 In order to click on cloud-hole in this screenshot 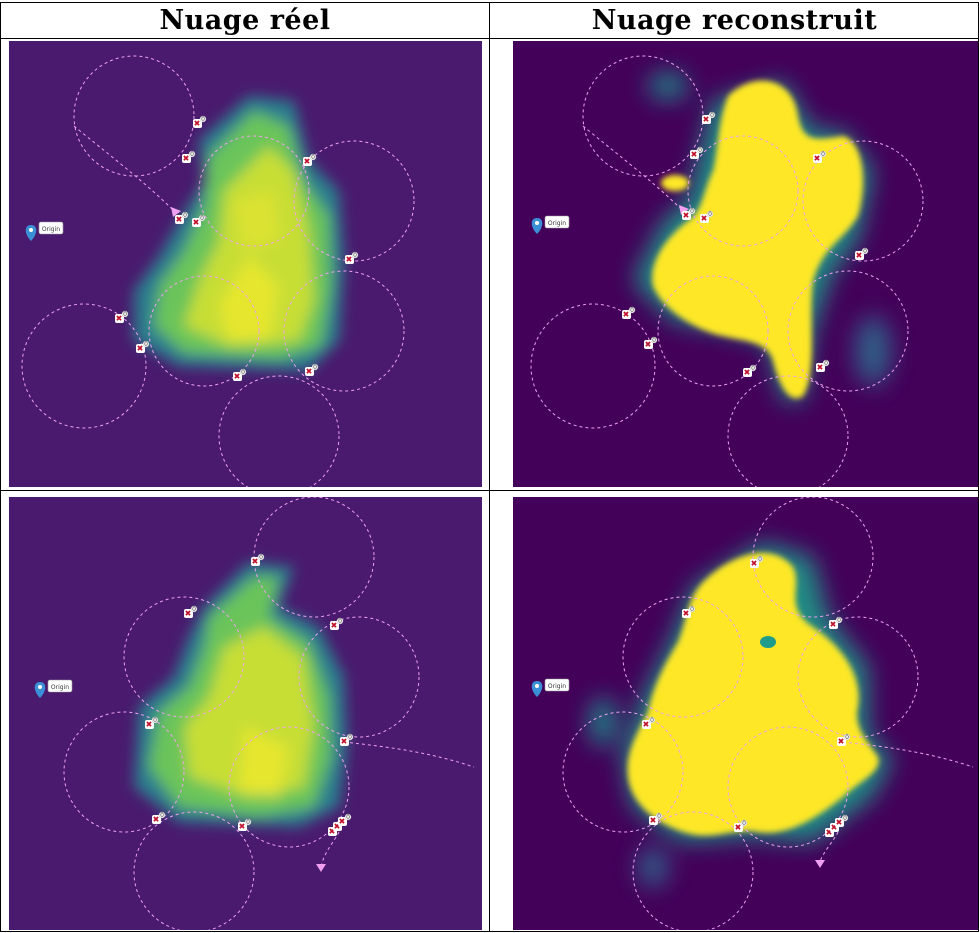, I will do `click(768, 642)`.